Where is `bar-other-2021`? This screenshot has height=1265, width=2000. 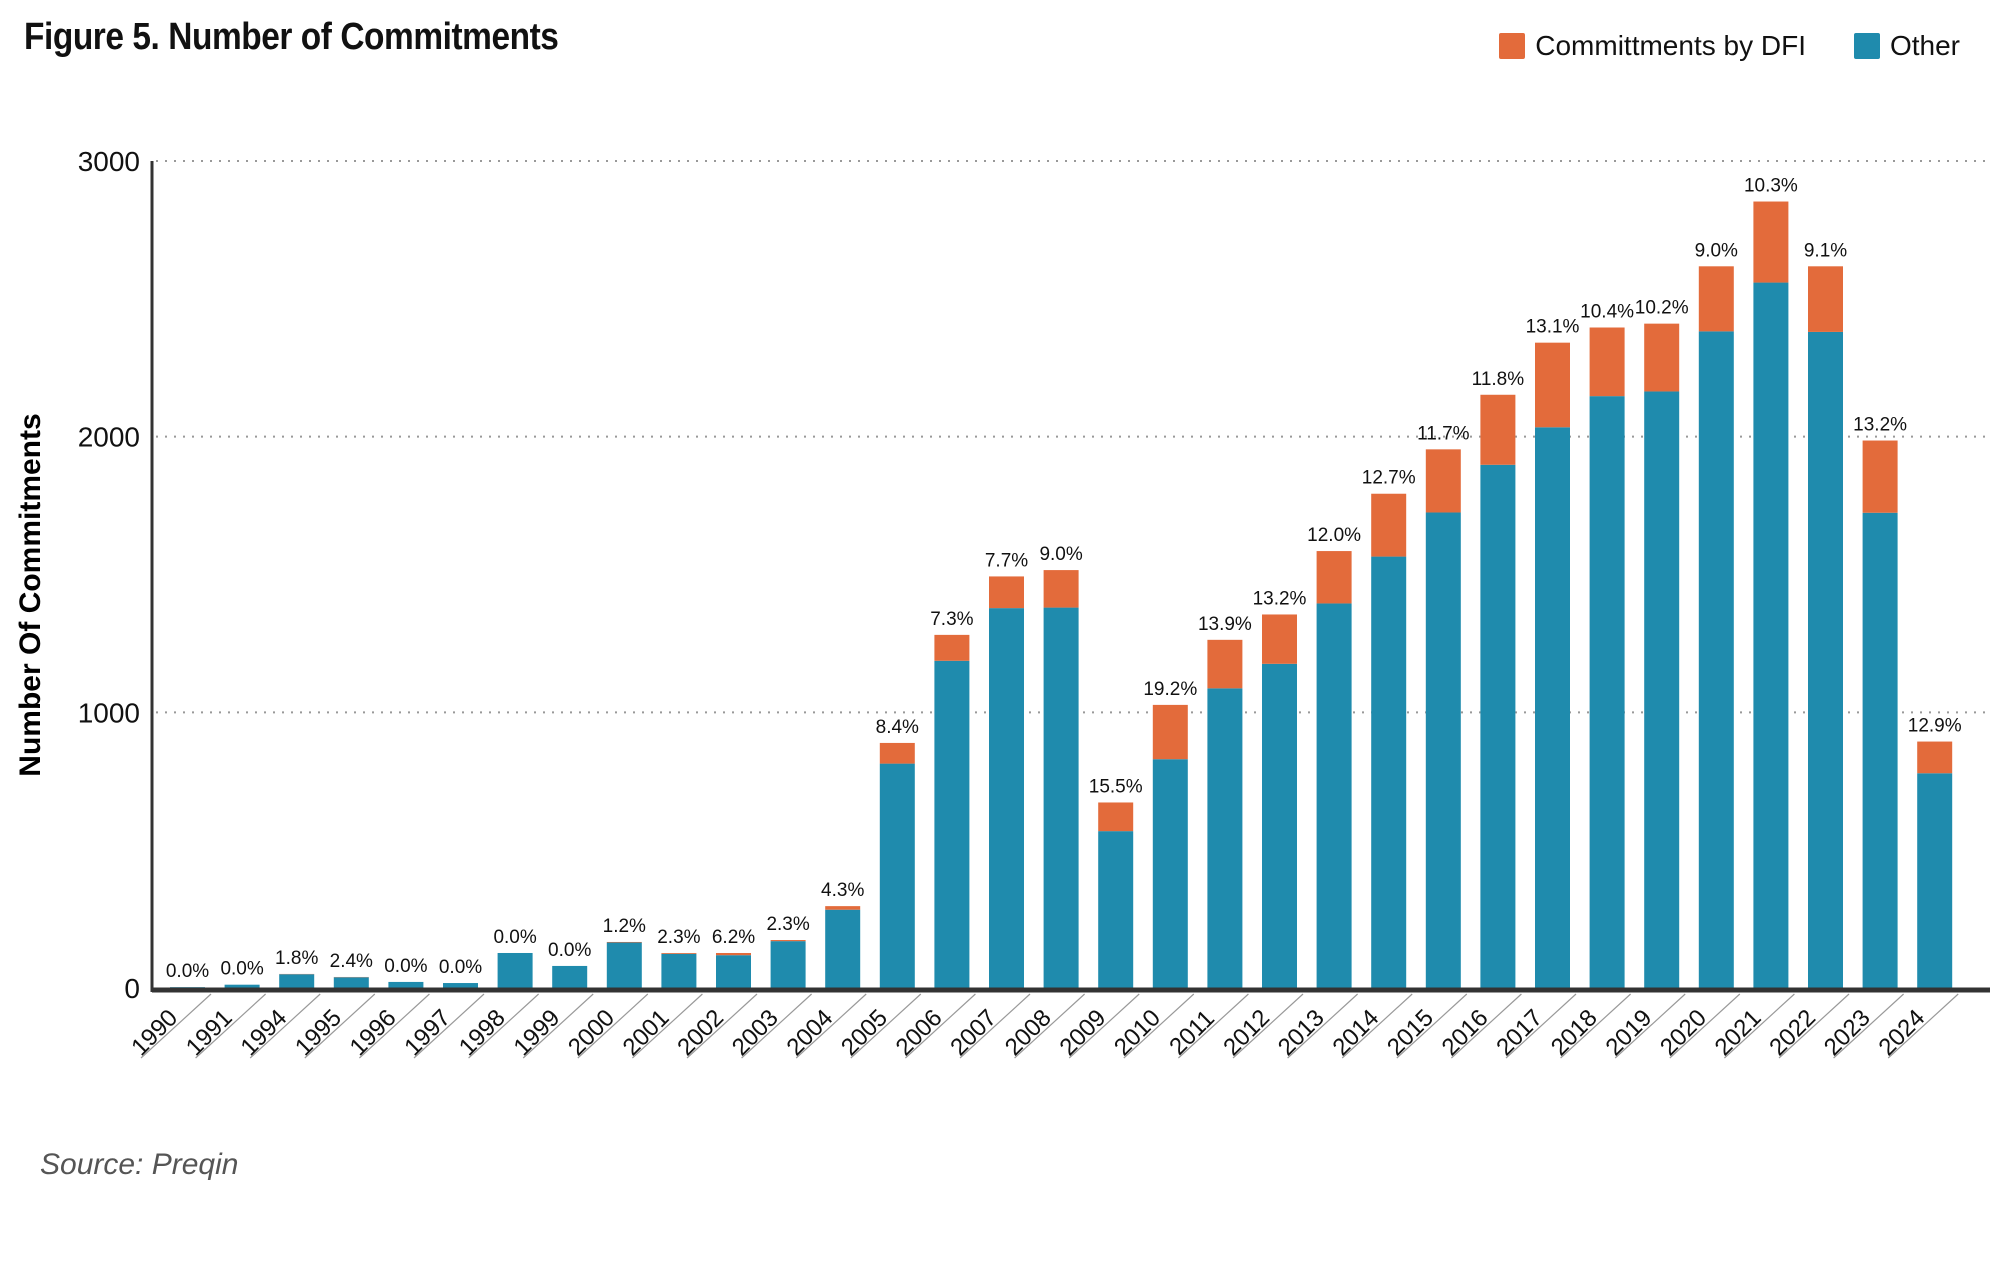 bar-other-2021 is located at coordinates (1771, 635).